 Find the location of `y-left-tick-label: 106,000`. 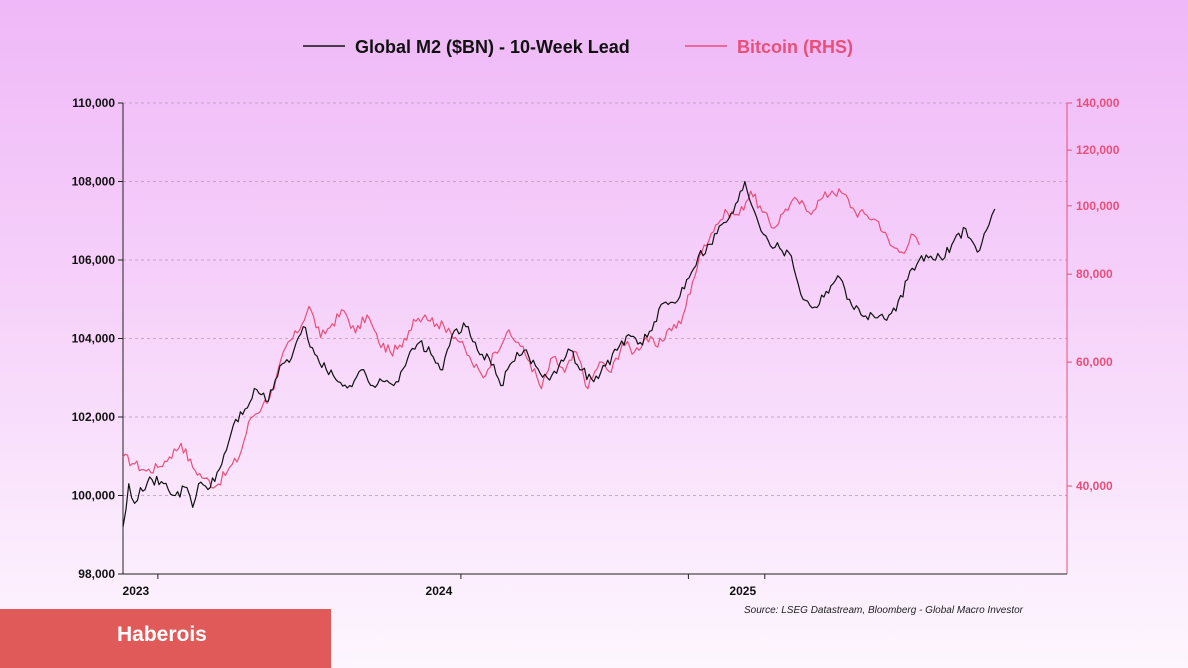

y-left-tick-label: 106,000 is located at coordinates (94, 260).